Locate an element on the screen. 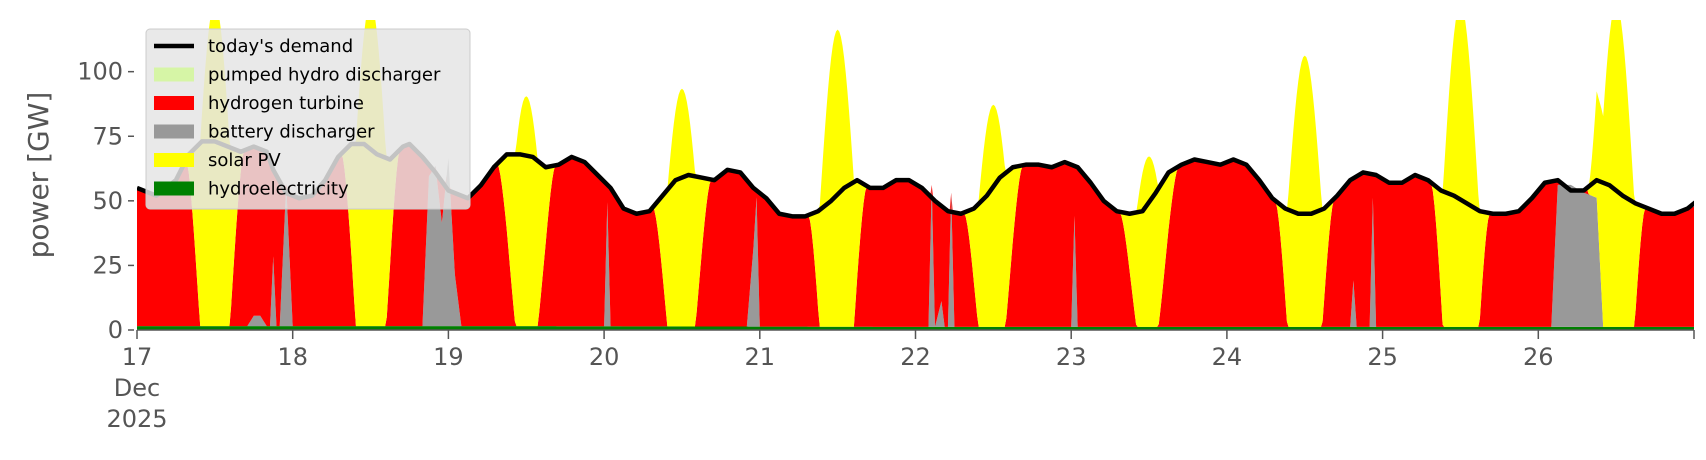 Image resolution: width=1706 pixels, height=460 pixels. y-axis-label: power [GW] is located at coordinates (38, 175).